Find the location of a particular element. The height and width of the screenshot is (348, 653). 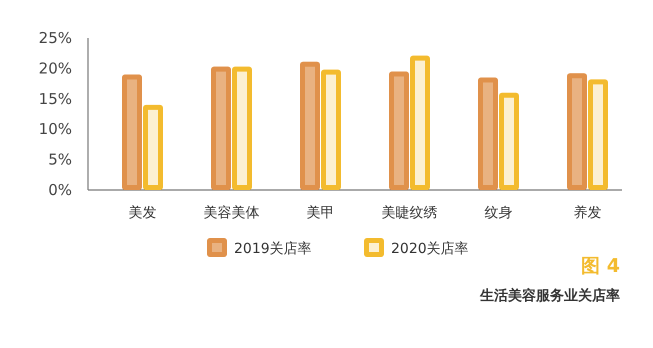

y-tick-label: 0% is located at coordinates (60, 190).